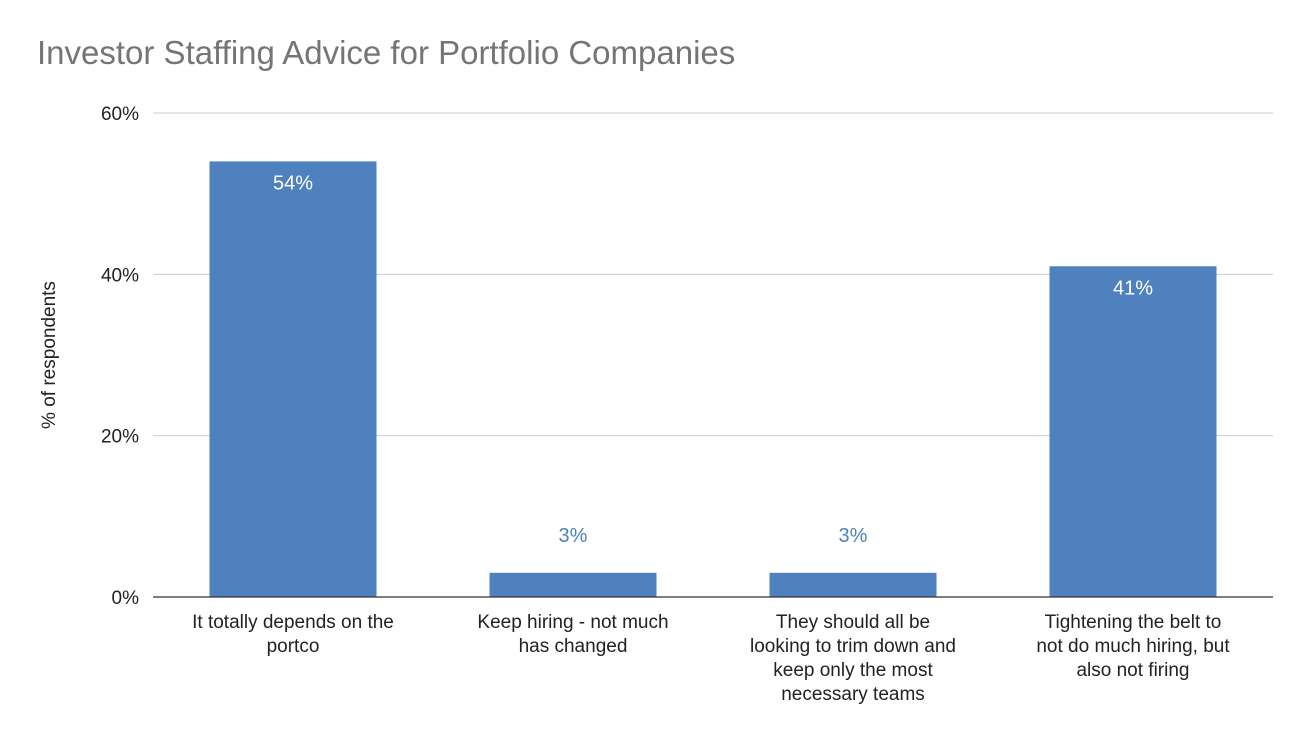 The height and width of the screenshot is (741, 1312). I want to click on x-tick-label: has changed, so click(573, 646).